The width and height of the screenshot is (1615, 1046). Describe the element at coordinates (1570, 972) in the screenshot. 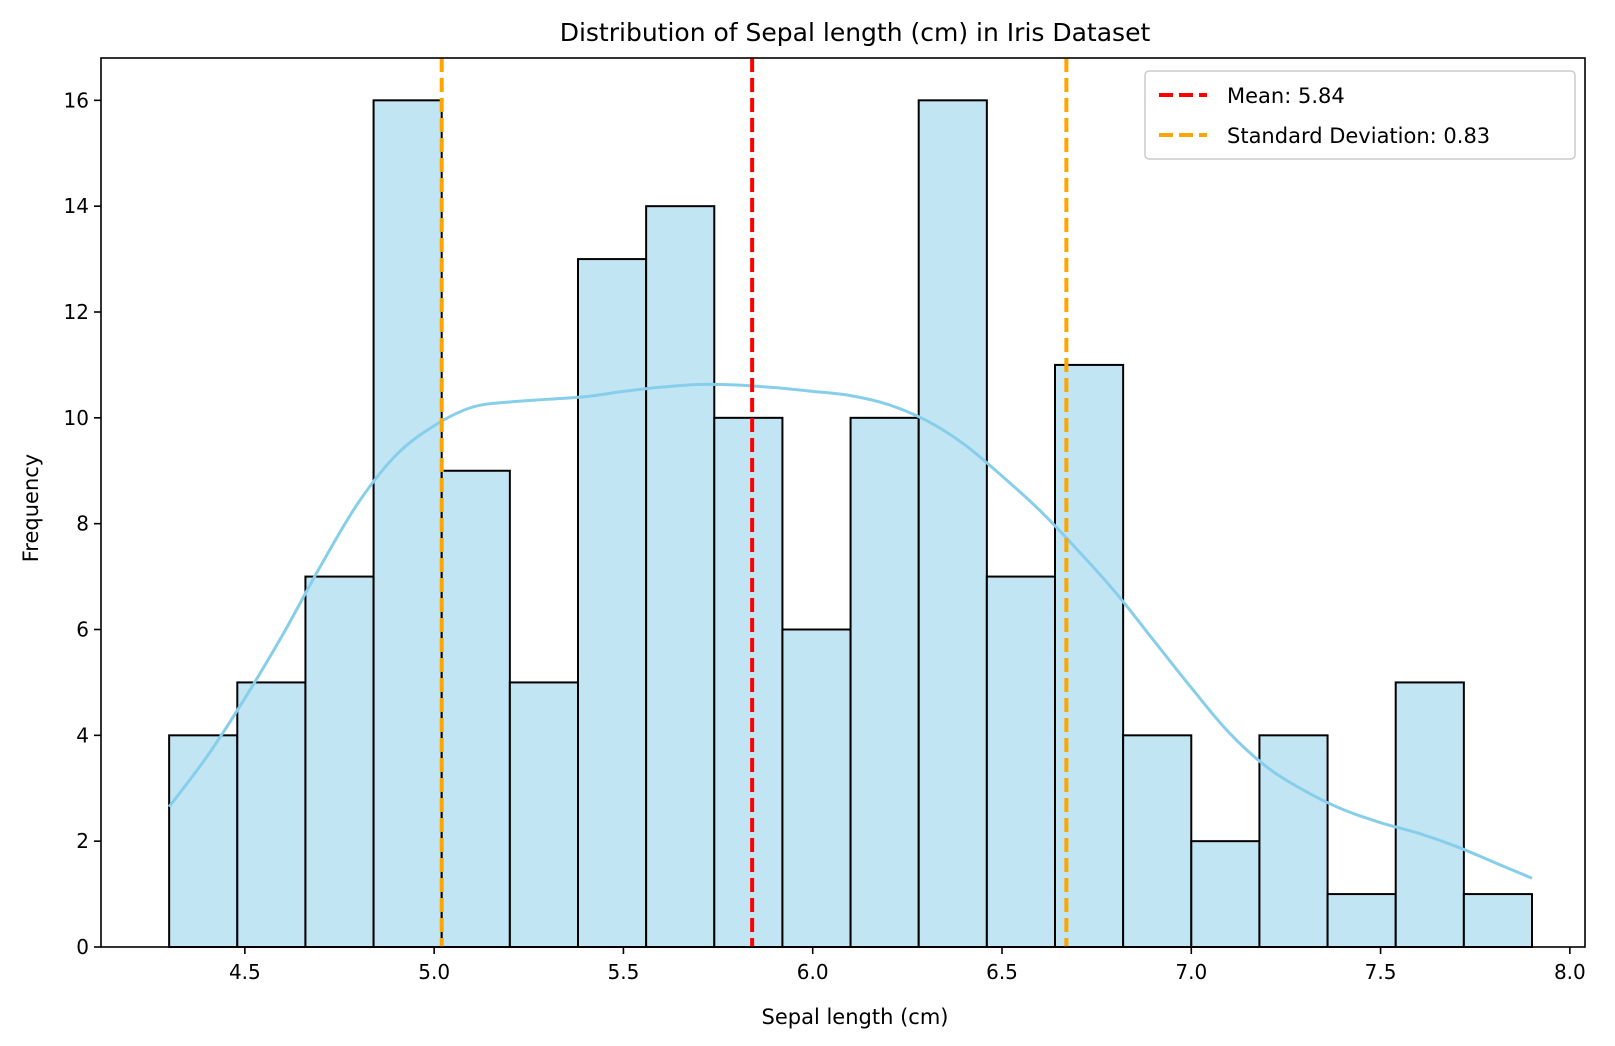

I see `x-tick-label: 8.0` at that location.